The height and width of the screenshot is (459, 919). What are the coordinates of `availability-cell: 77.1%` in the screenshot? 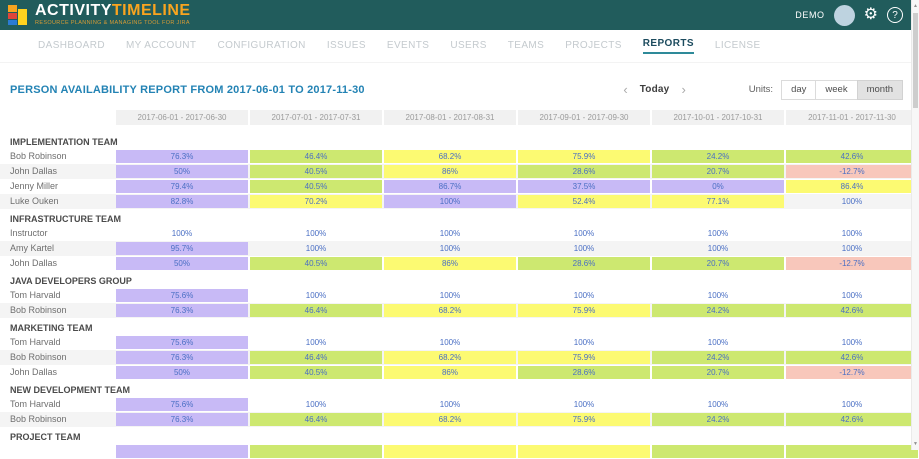 It's located at (718, 201).